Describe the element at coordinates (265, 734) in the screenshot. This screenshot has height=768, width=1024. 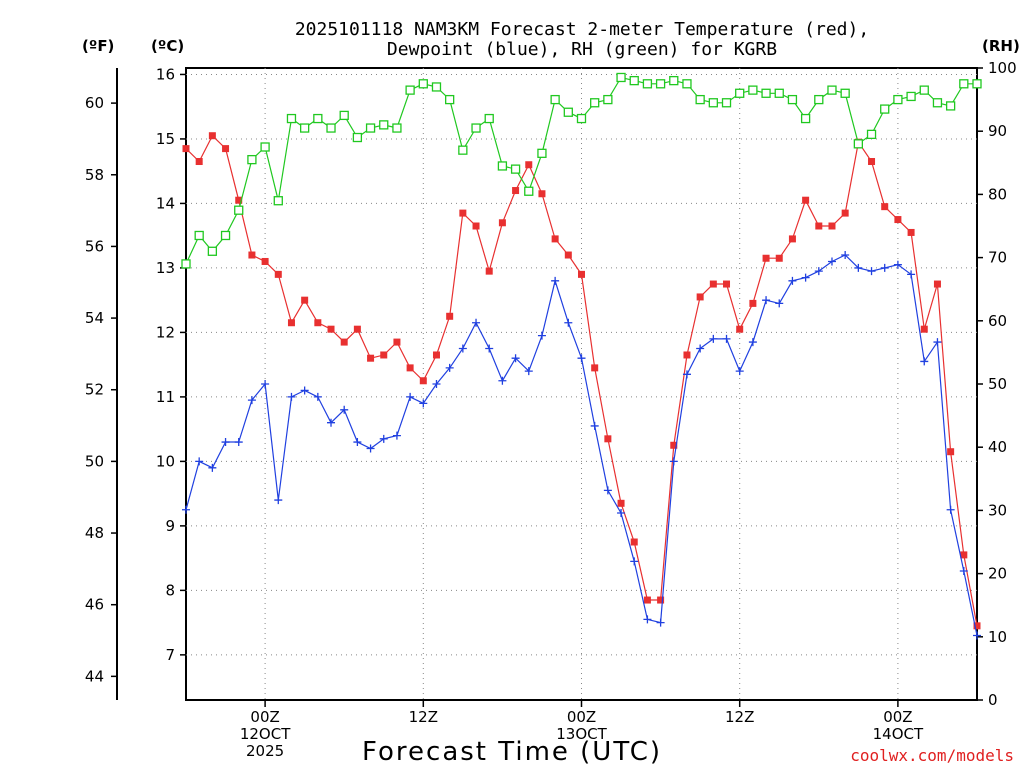
I see `time-tick-label: 12OCT` at that location.